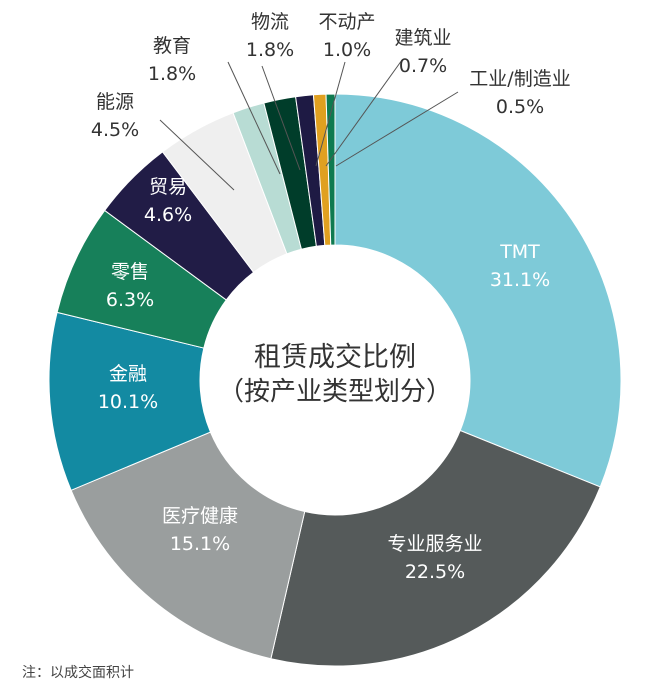 The image size is (646, 692). I want to click on slice-label-8: 物流, so click(270, 22).